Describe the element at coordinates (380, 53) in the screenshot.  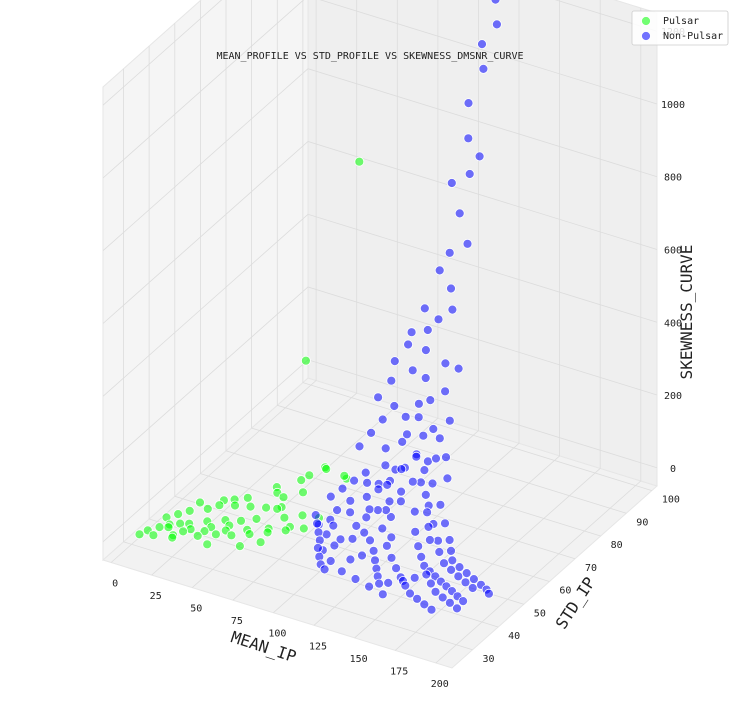
I see `z-gridline` at that location.